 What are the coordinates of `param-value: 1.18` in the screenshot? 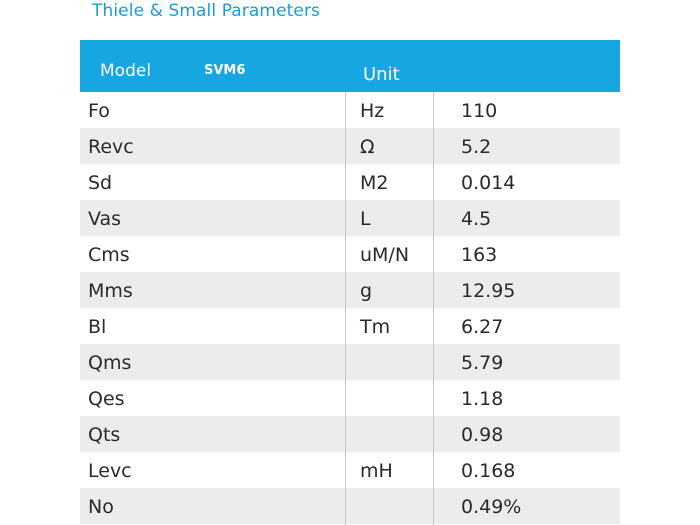 It's located at (482, 399).